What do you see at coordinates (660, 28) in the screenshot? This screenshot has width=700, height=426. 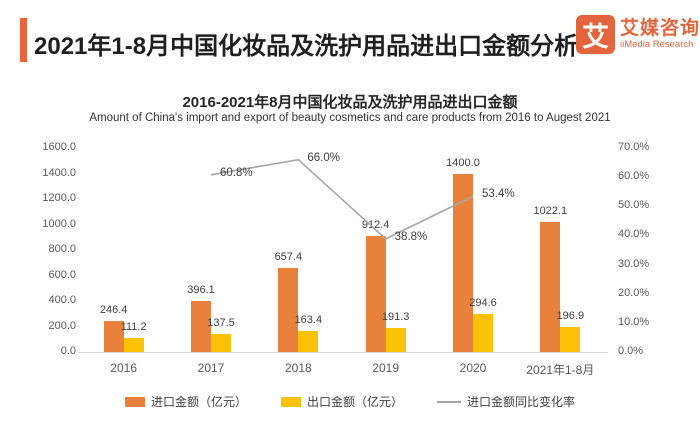 I see `logo-name-cn: 艾媒咨询` at bounding box center [660, 28].